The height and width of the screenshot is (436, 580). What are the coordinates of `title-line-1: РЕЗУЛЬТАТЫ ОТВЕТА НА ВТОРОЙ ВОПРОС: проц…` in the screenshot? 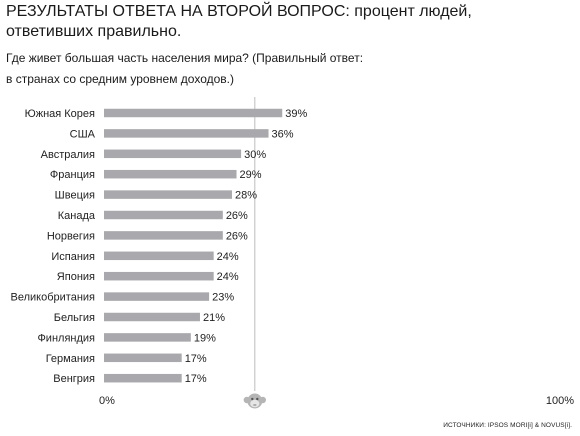 It's located at (239, 11).